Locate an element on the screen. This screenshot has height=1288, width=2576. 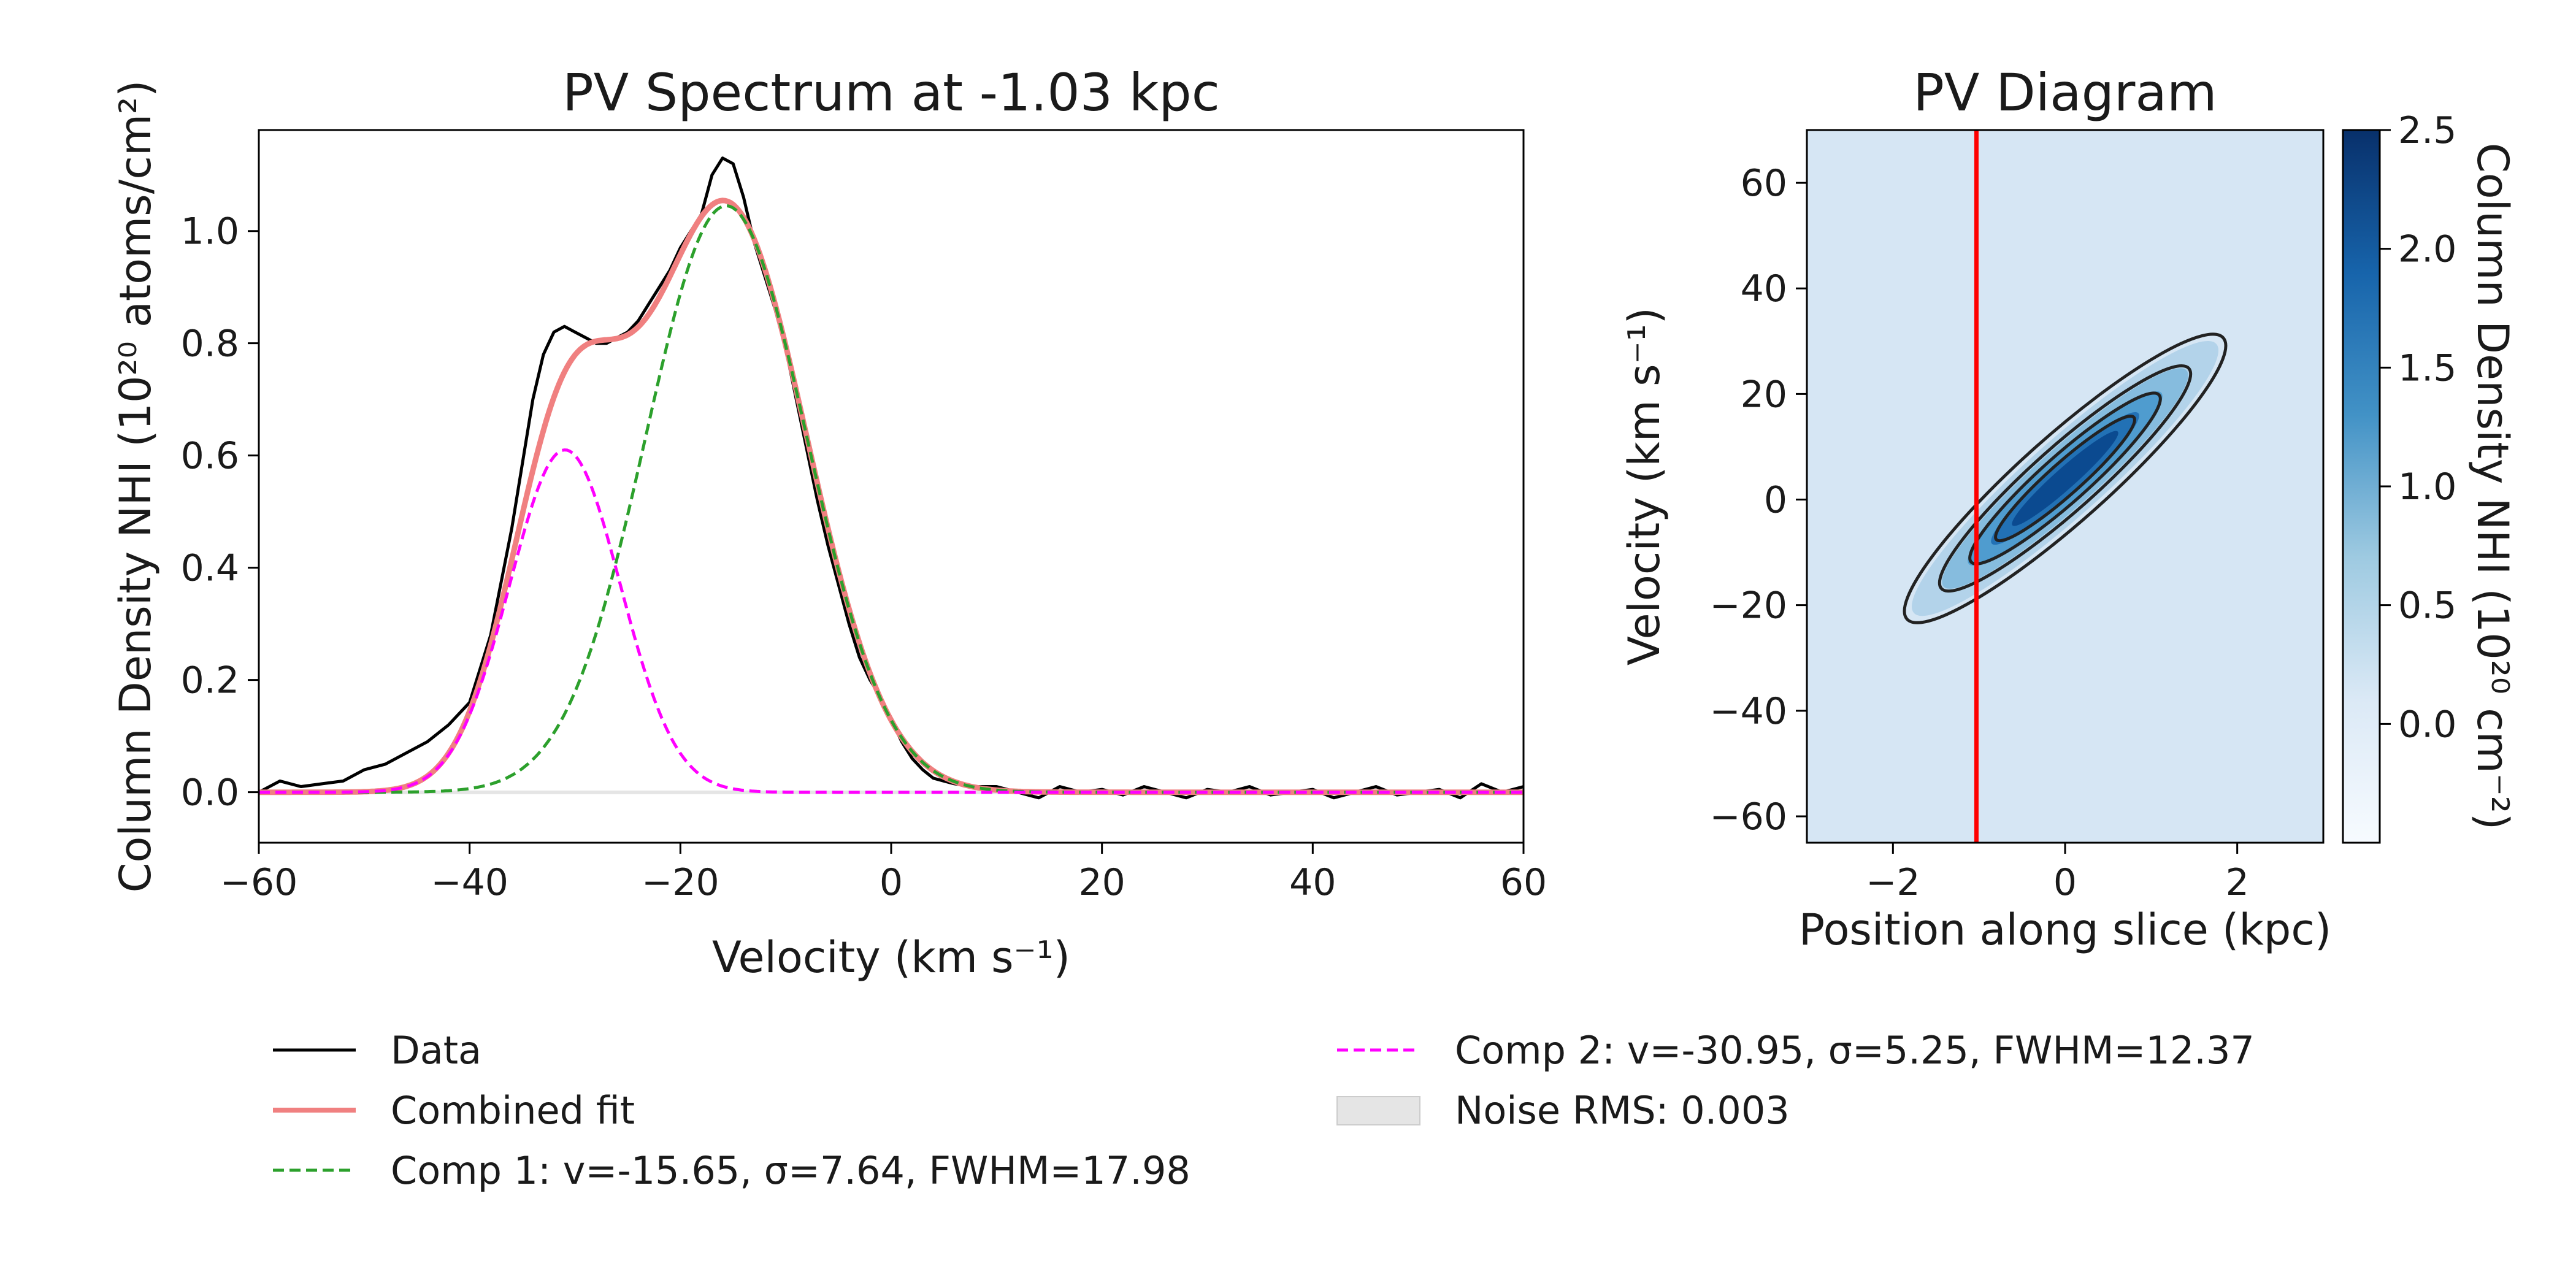
legend-item: Comp 1: v=-15.65, σ=7.64, FWHM=17.98 is located at coordinates (731, 1170).